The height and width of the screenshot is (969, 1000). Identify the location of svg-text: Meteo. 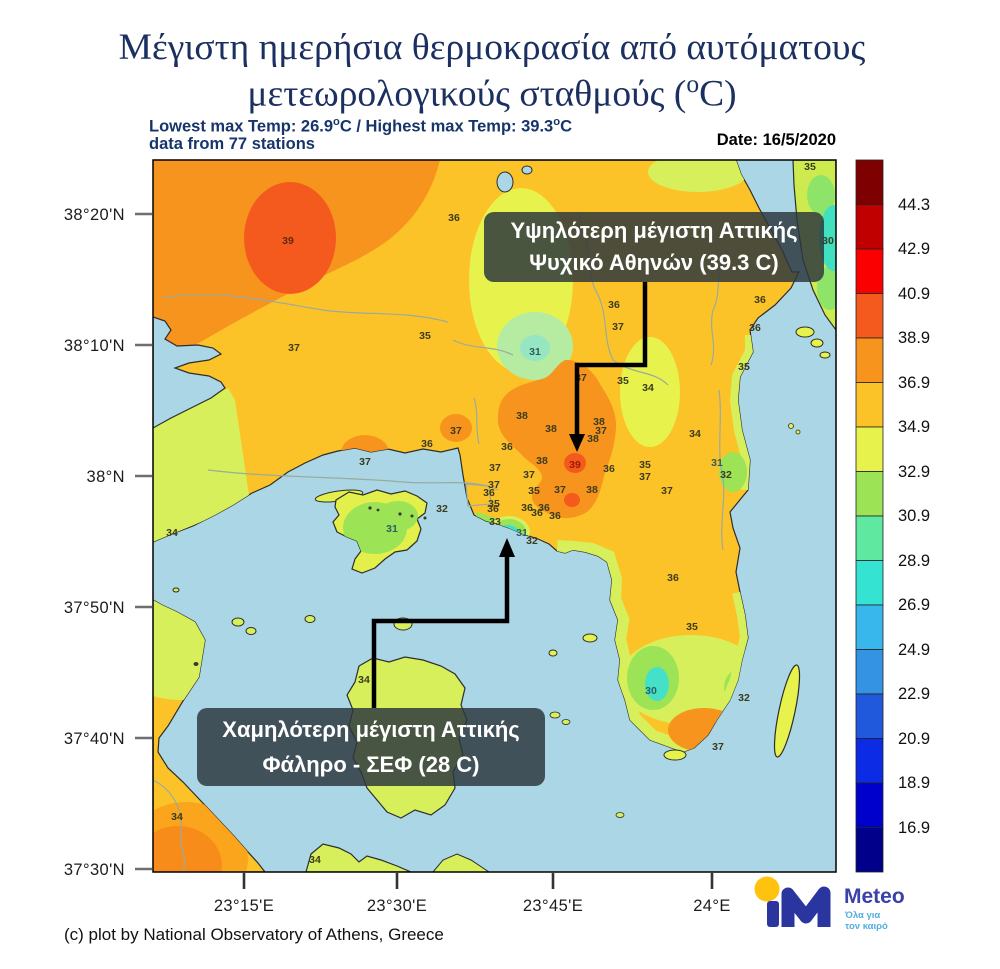
(874, 896).